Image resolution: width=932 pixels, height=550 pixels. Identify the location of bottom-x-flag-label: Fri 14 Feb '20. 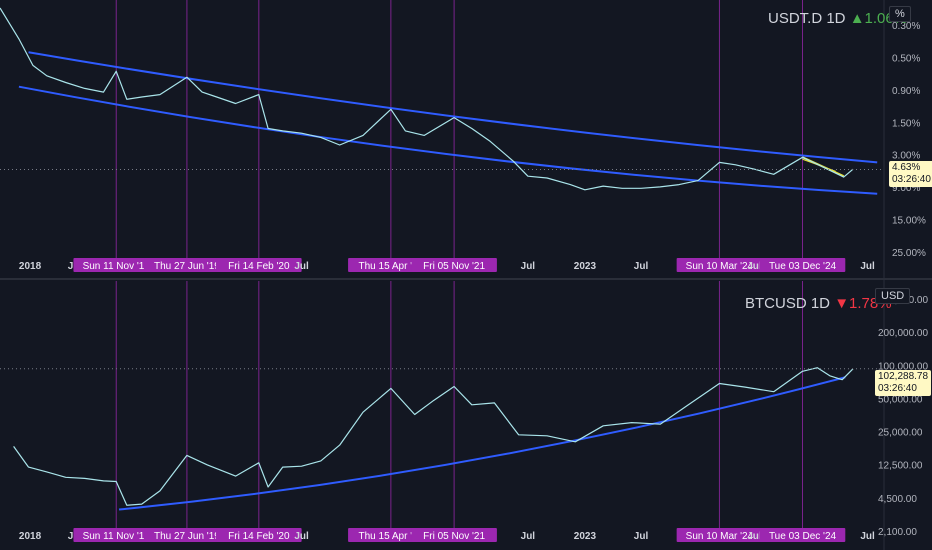
(259, 536).